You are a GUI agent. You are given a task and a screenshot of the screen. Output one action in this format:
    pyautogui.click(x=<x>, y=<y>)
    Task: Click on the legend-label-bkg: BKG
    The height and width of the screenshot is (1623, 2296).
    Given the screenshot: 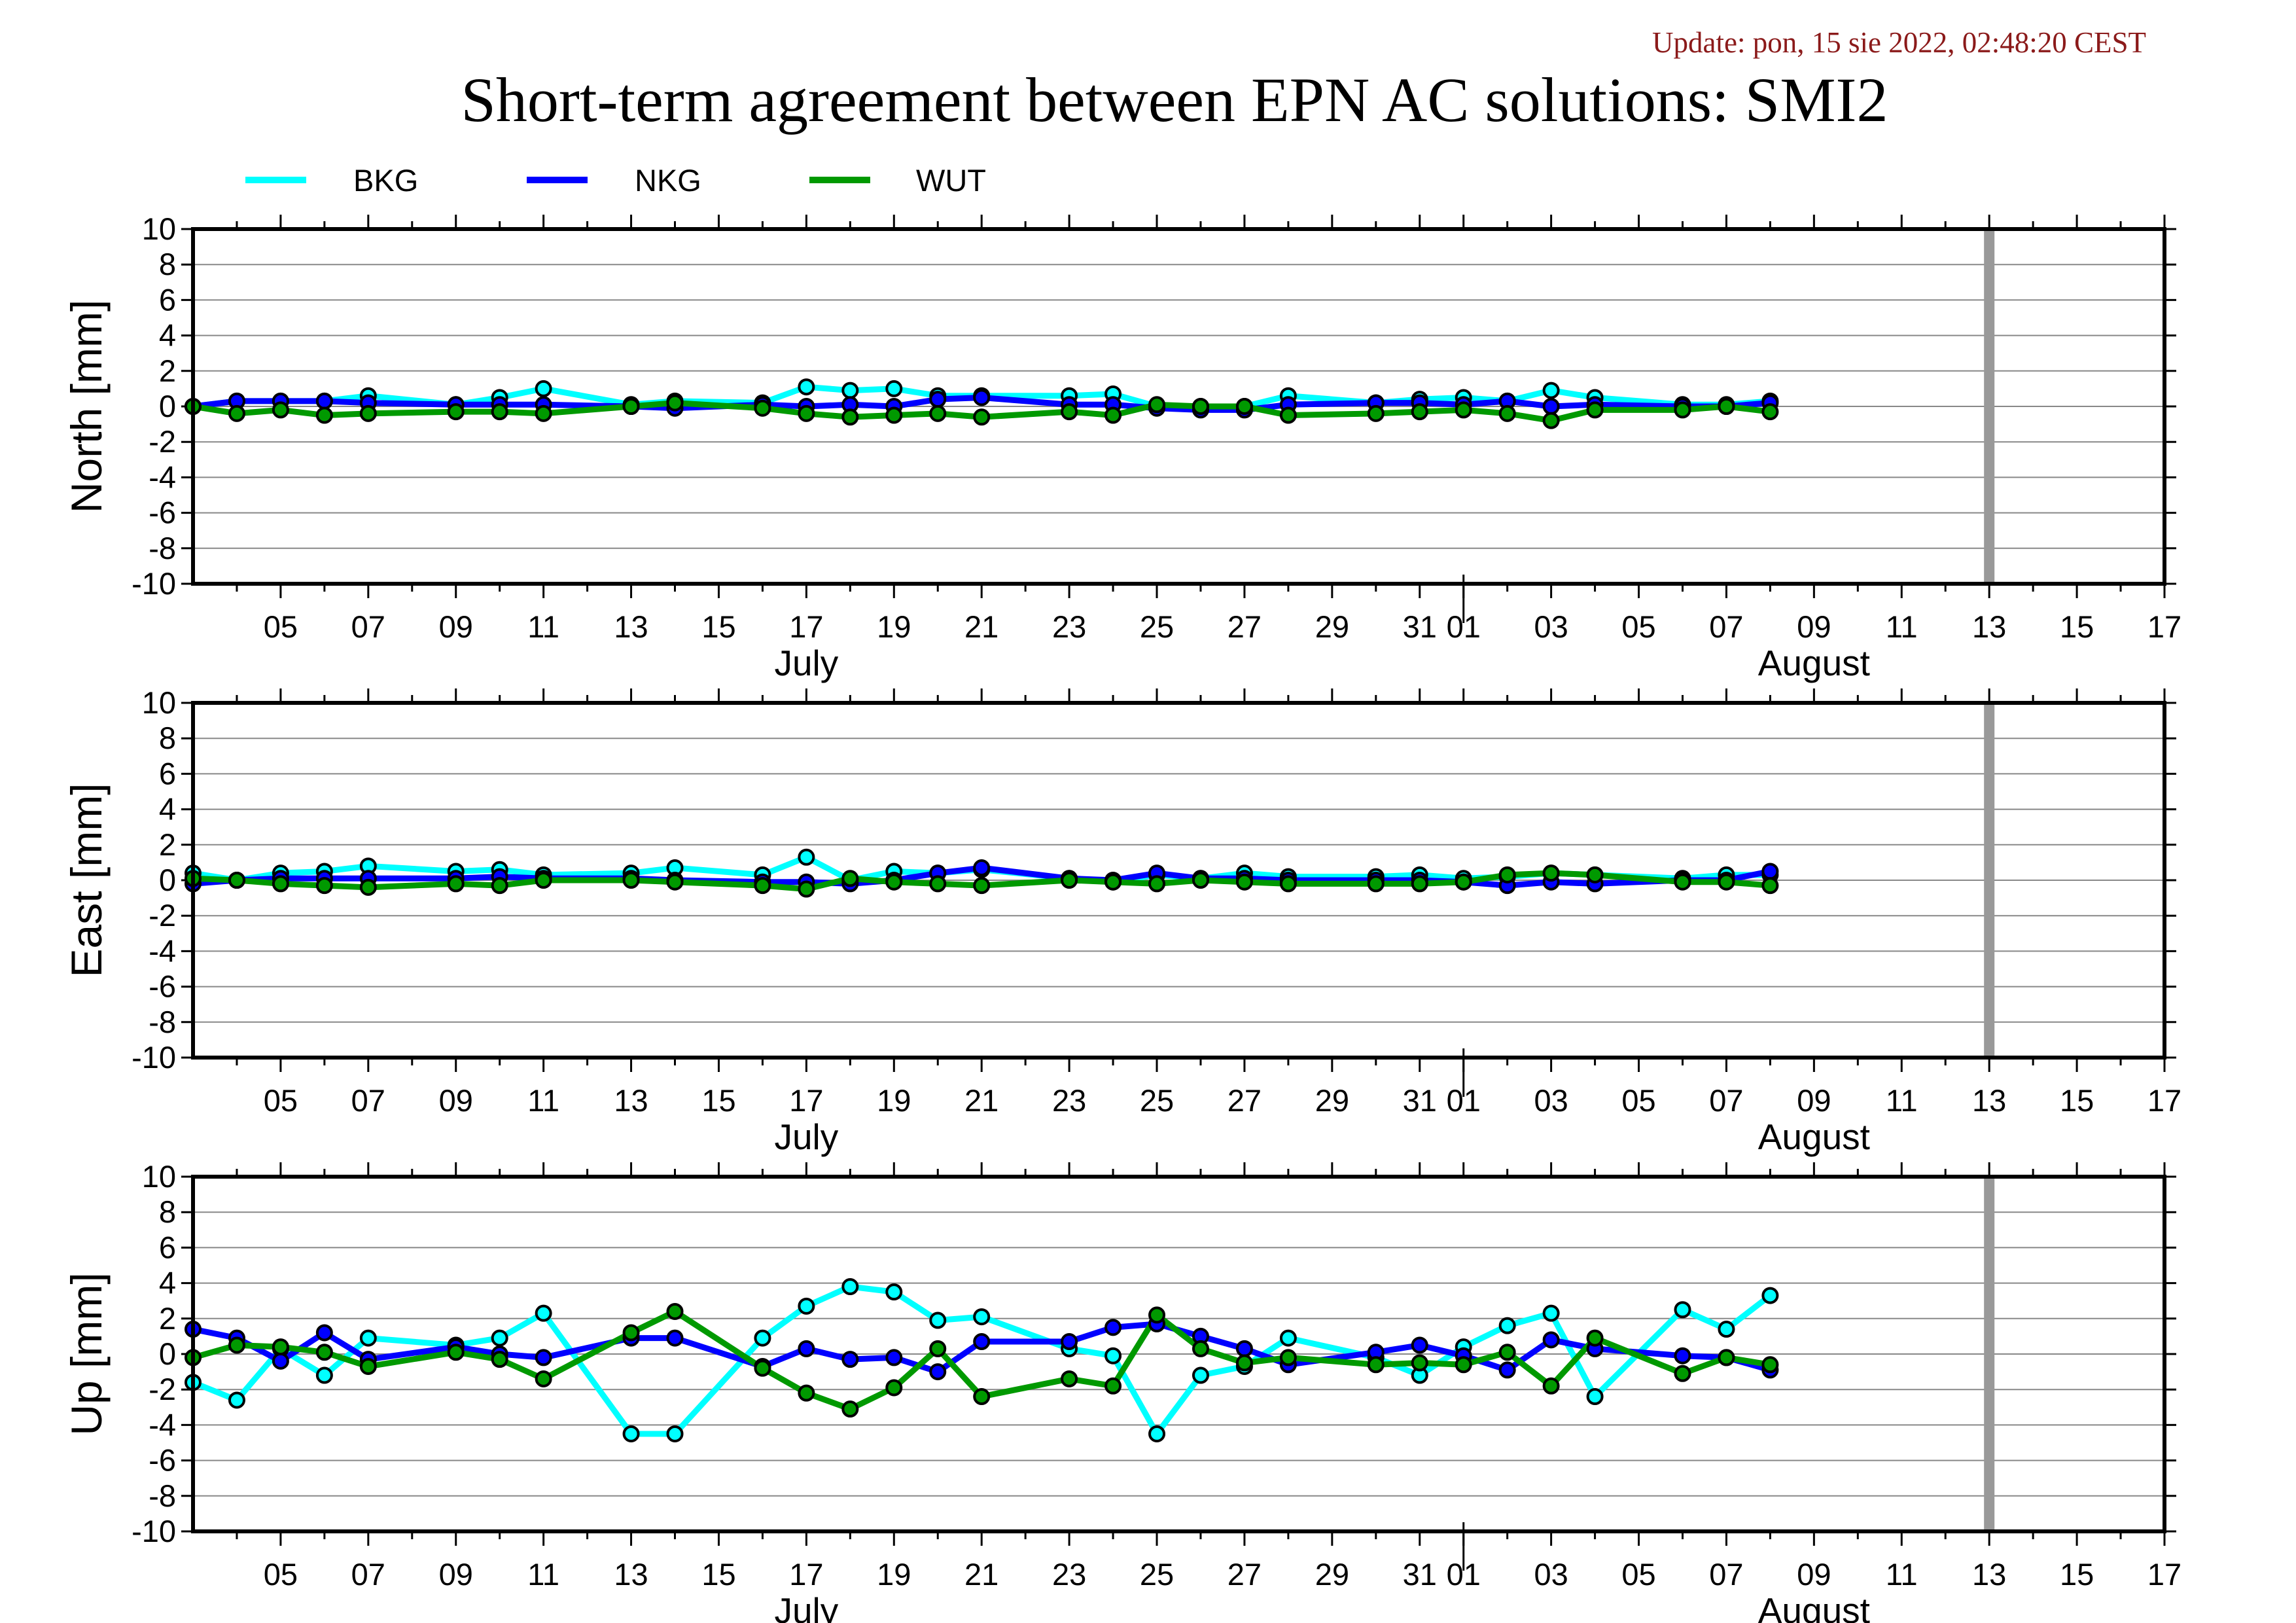 What is the action you would take?
    pyautogui.click(x=385, y=180)
    